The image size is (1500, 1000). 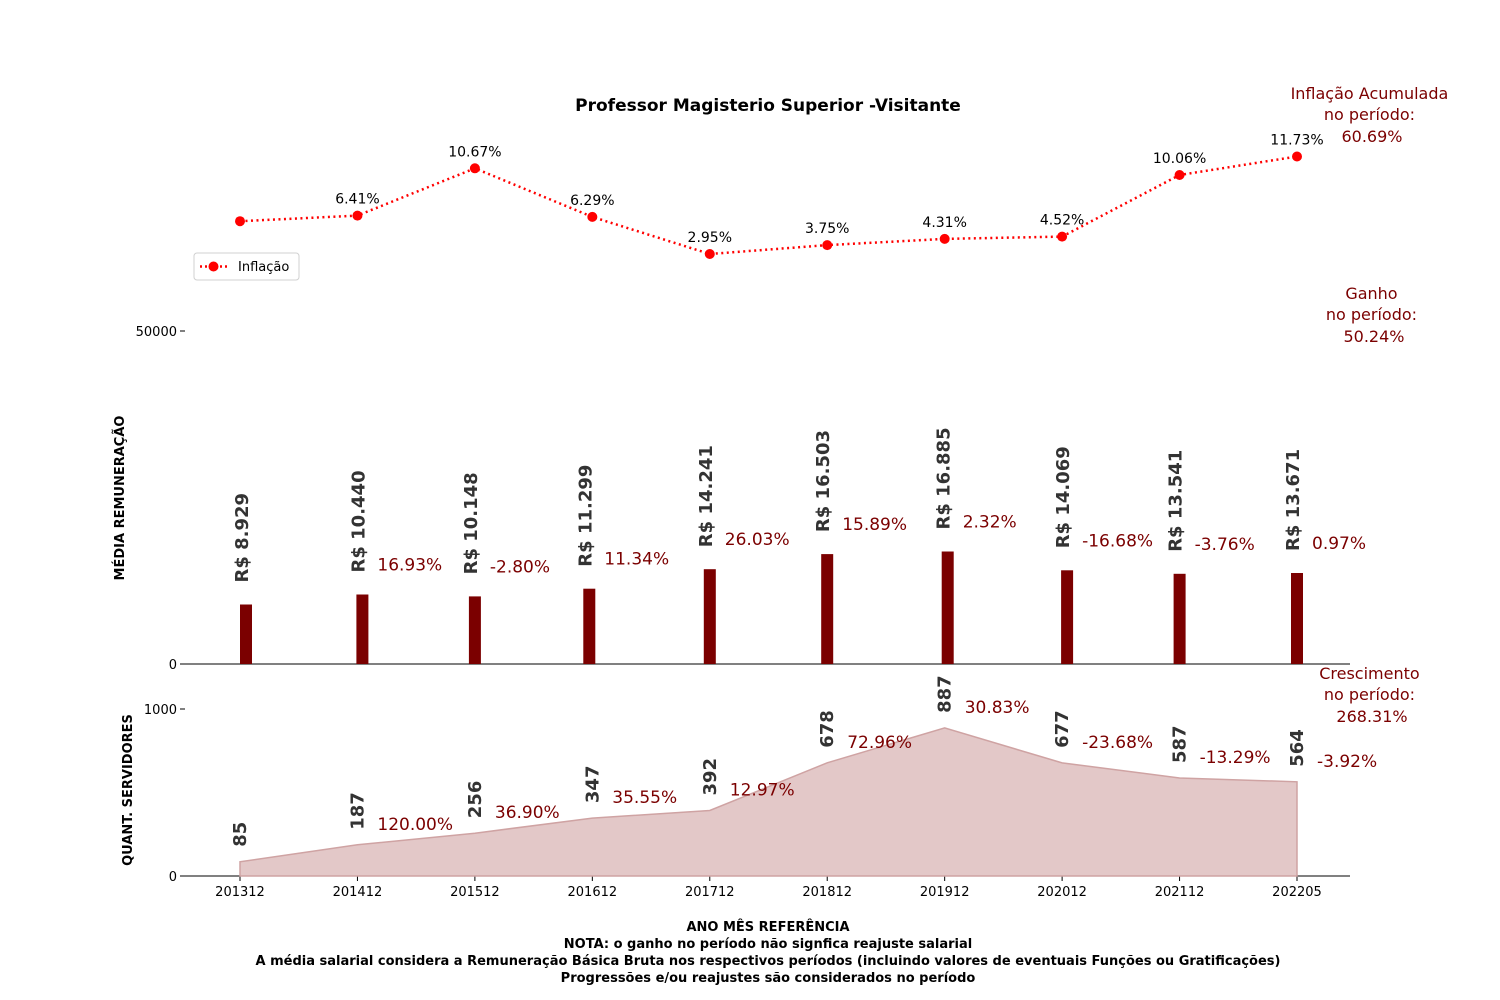 What do you see at coordinates (1339, 544) in the screenshot?
I see `salary-growth-label: 0.97%` at bounding box center [1339, 544].